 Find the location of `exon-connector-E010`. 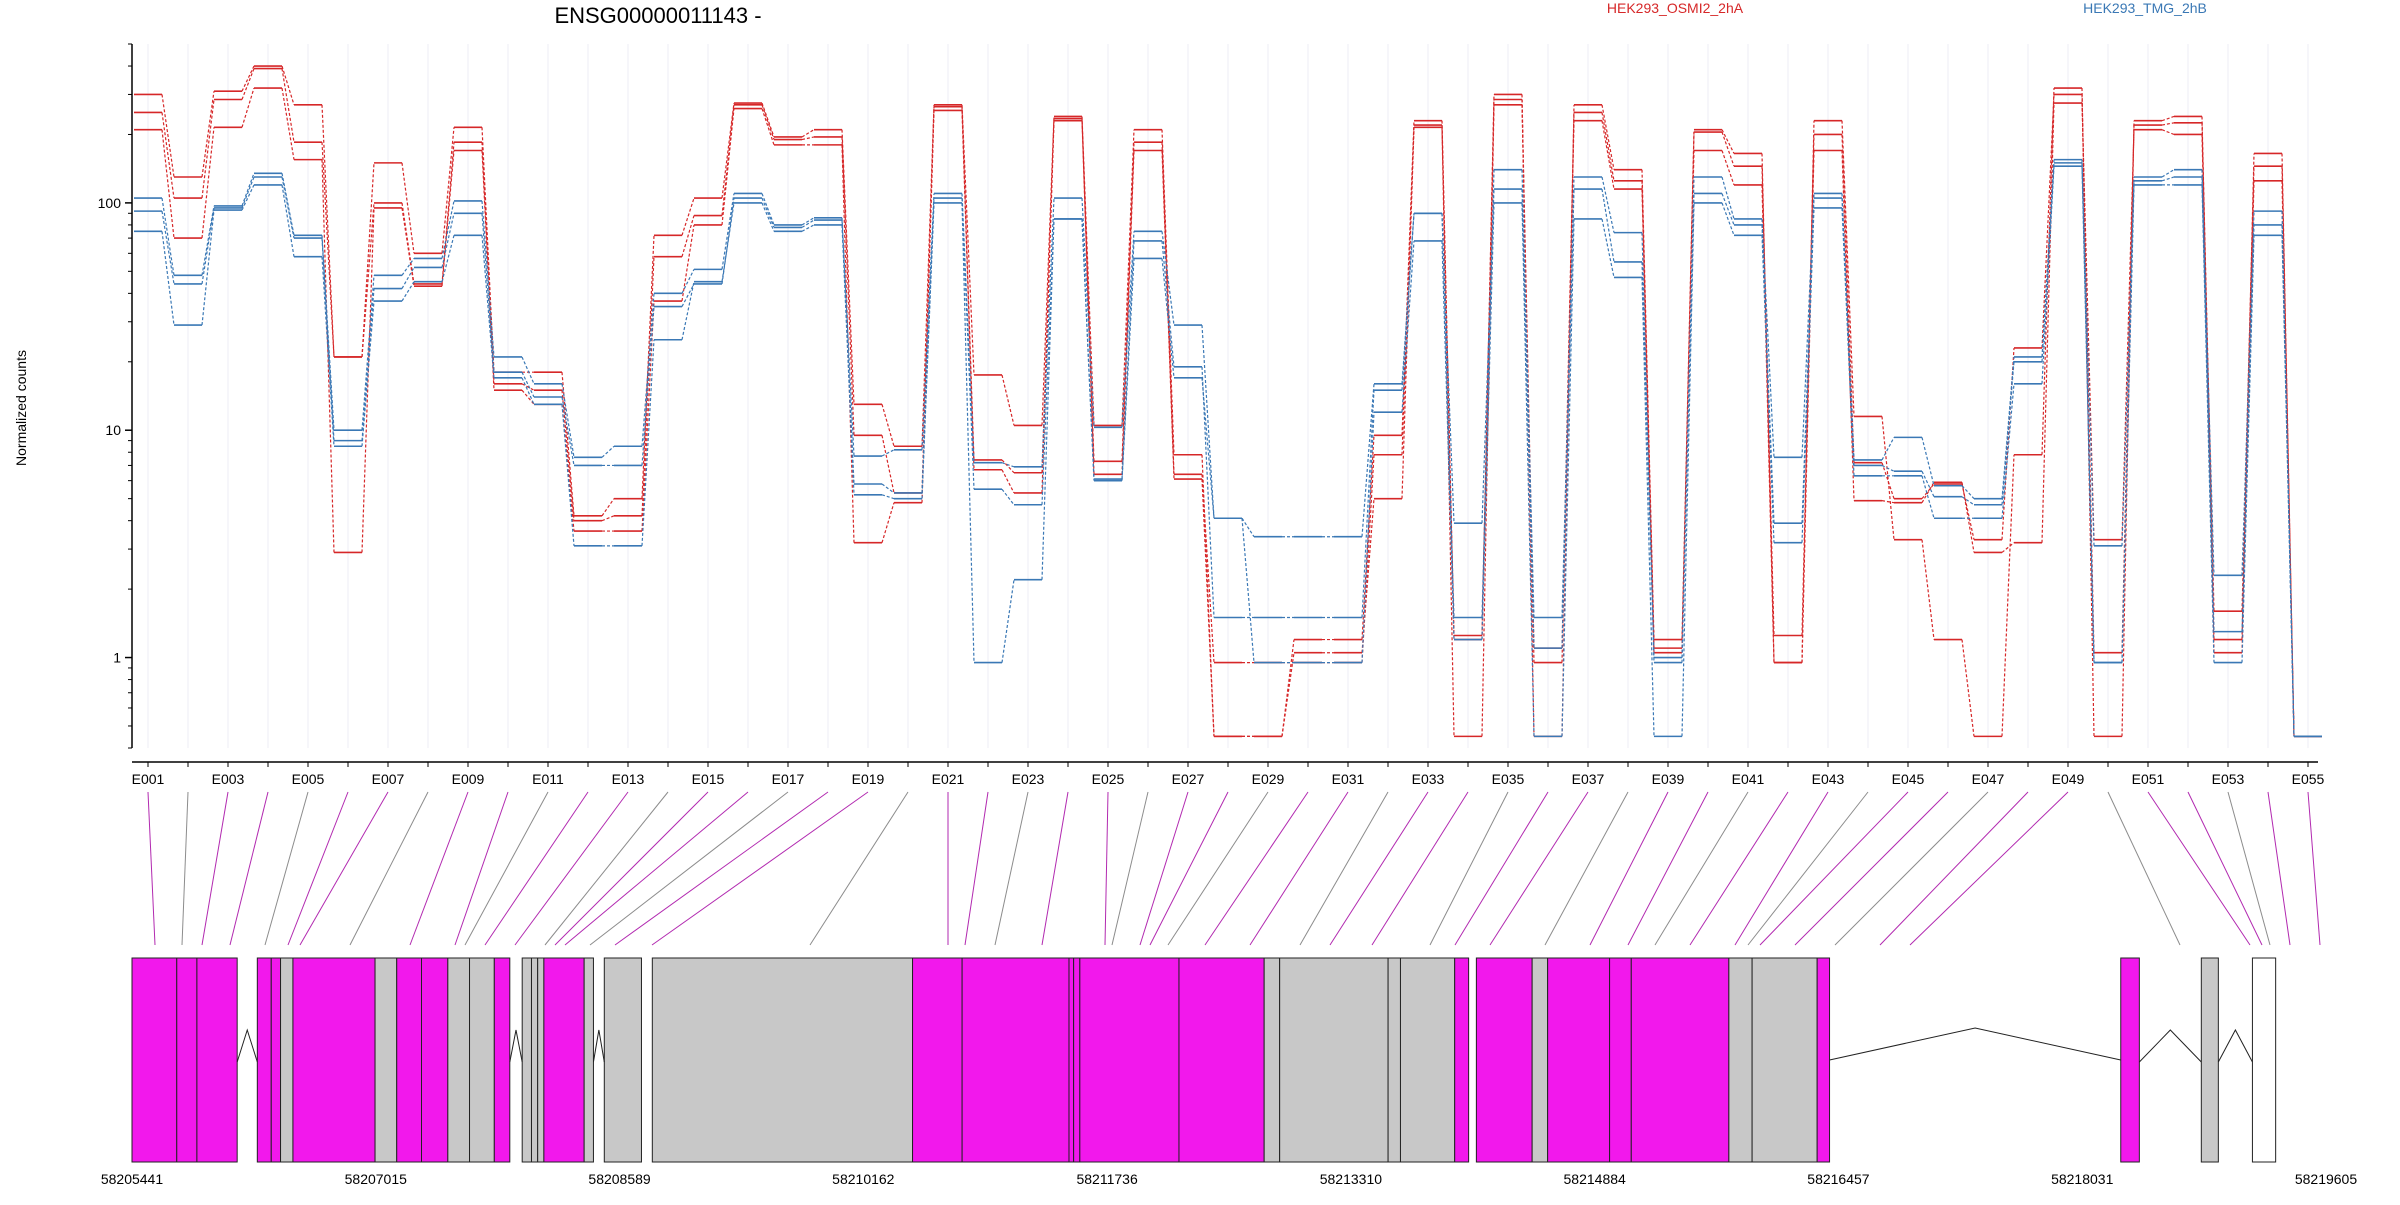

exon-connector-E010 is located at coordinates (481, 868).